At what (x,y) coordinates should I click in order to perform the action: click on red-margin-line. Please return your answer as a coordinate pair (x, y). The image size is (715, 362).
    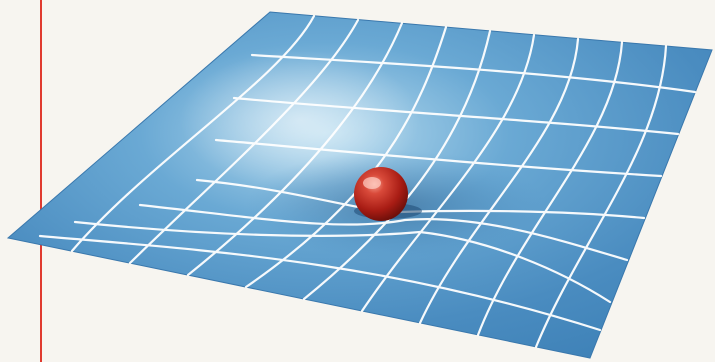
    Looking at the image, I should click on (41, 181).